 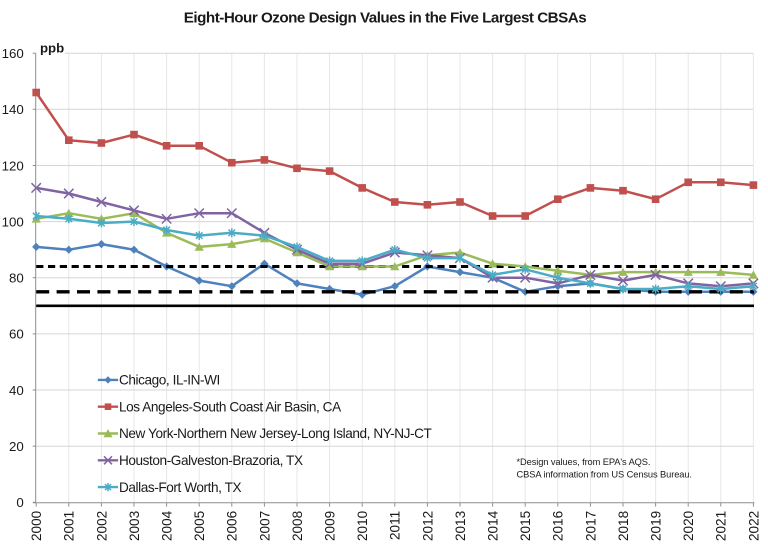 I want to click on svg-text: 120, so click(x=13, y=165).